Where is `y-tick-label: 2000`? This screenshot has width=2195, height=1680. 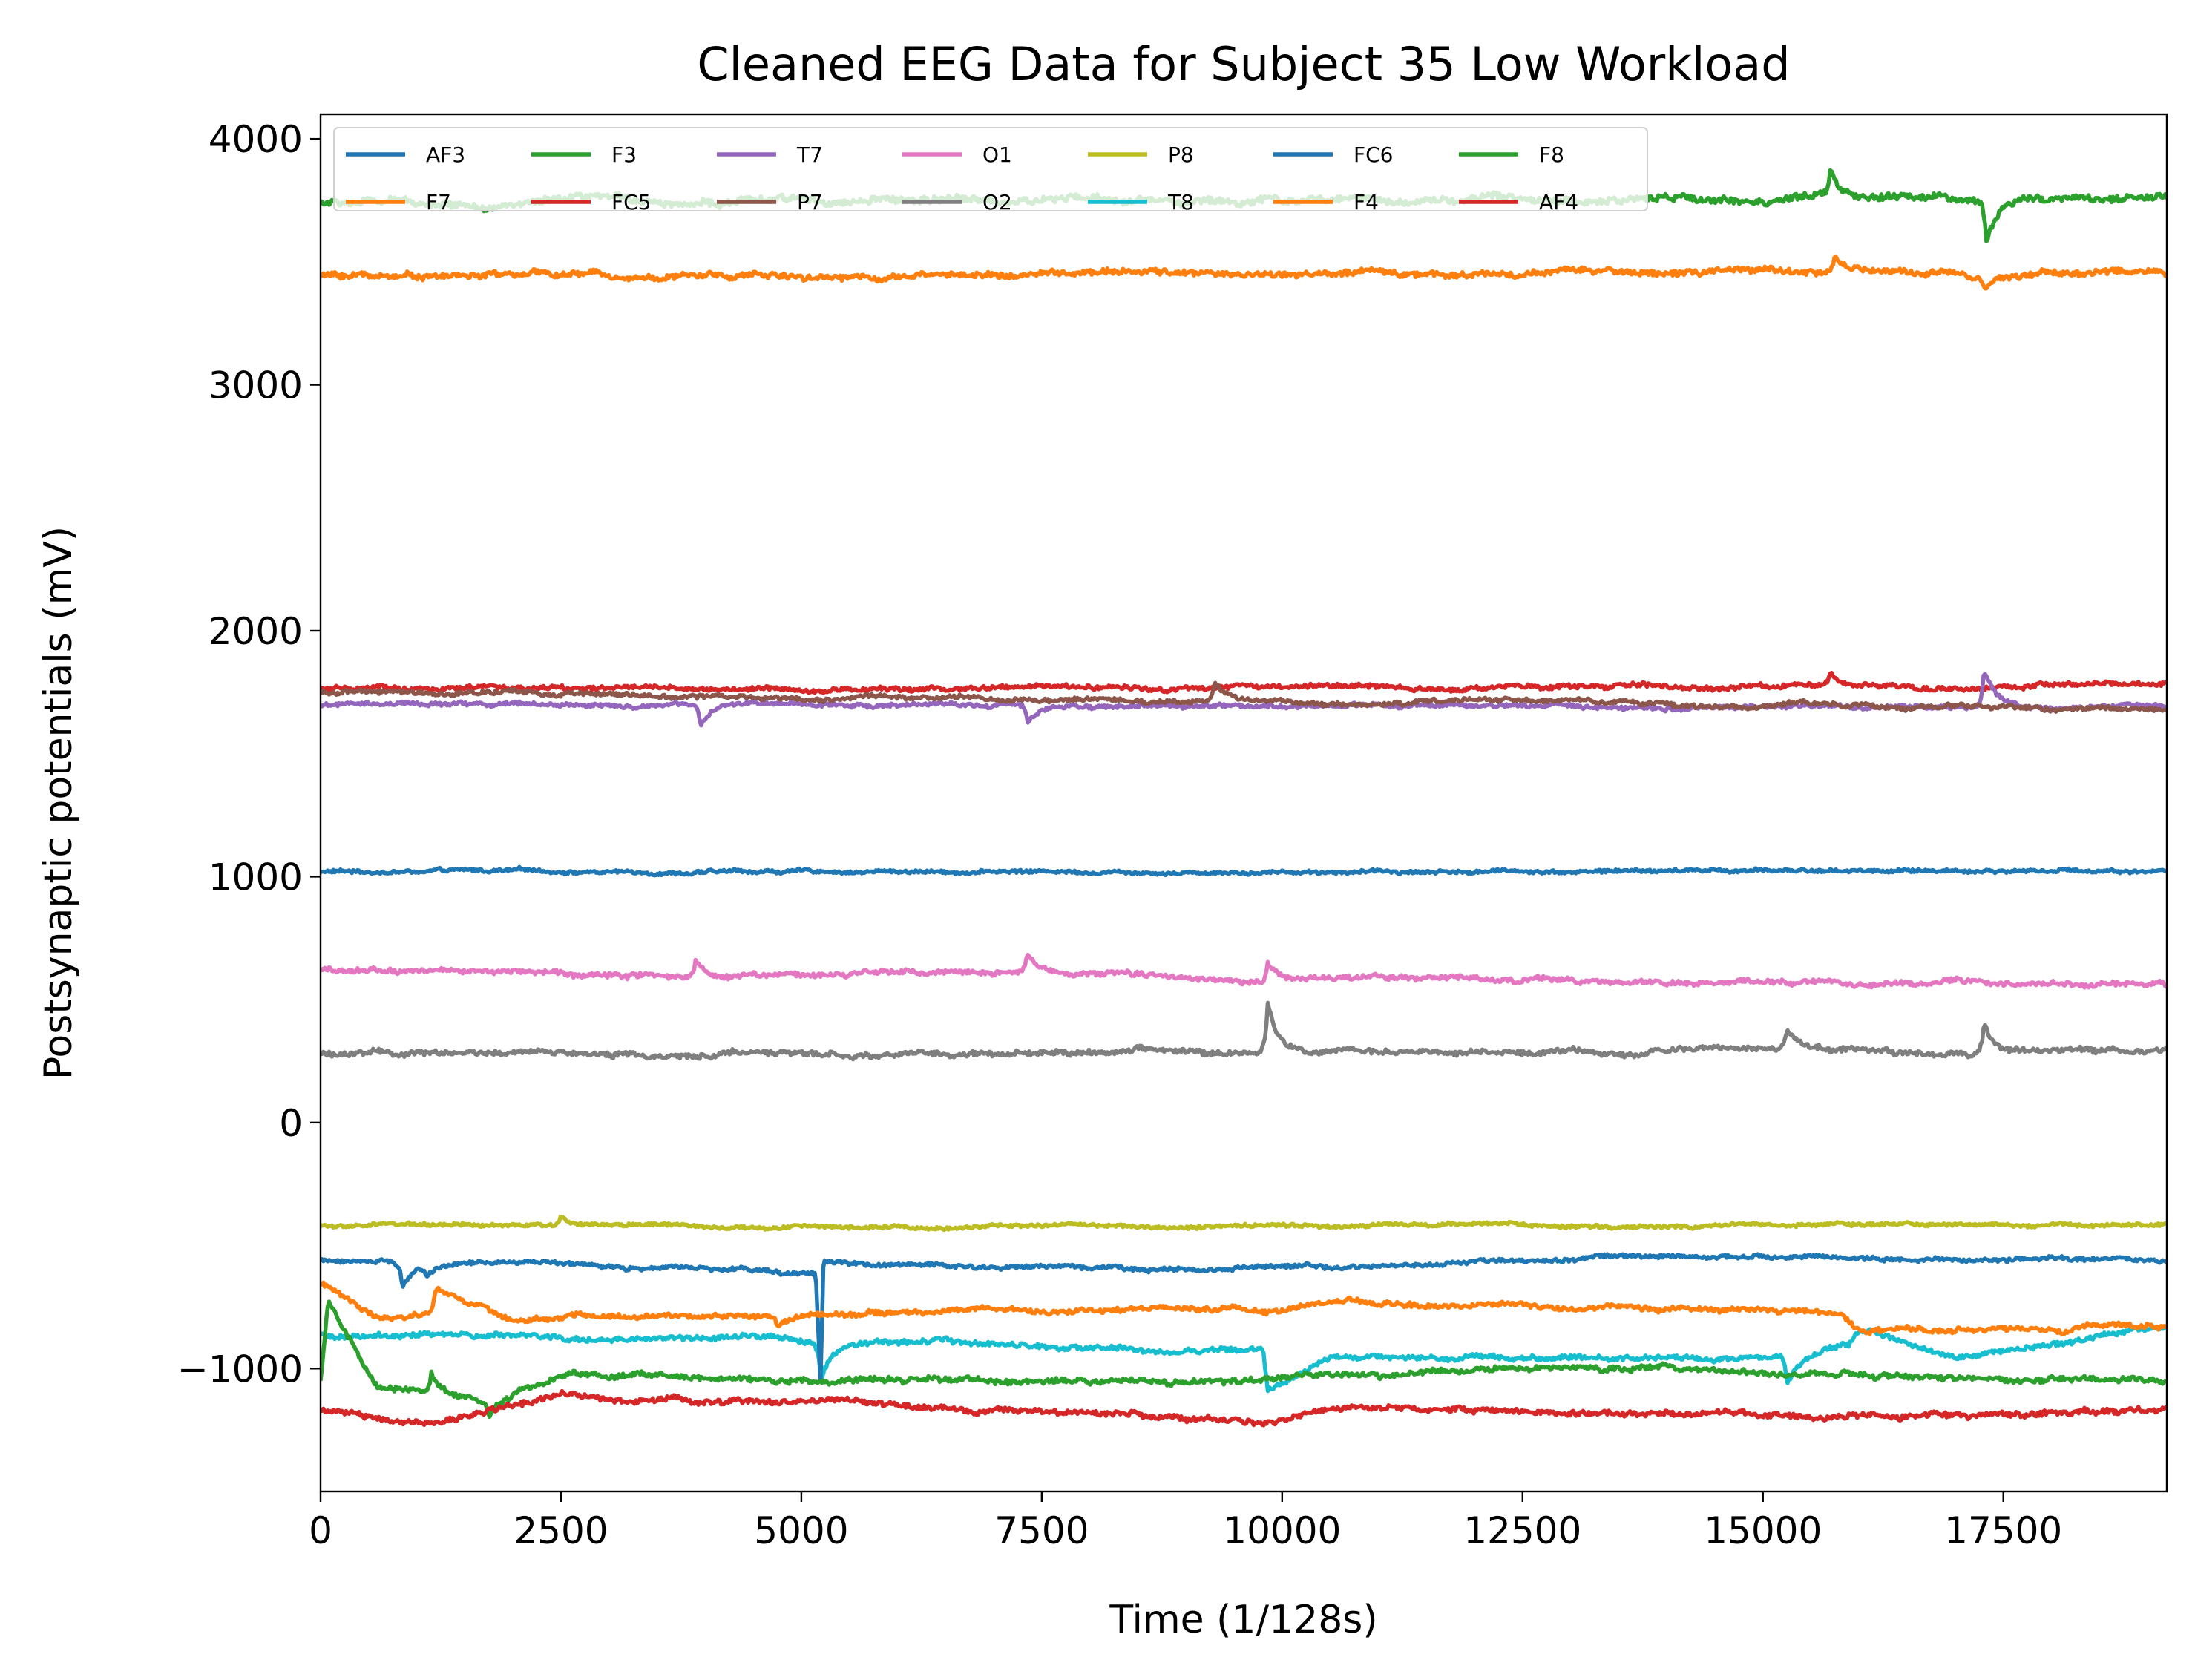 y-tick-label: 2000 is located at coordinates (256, 632).